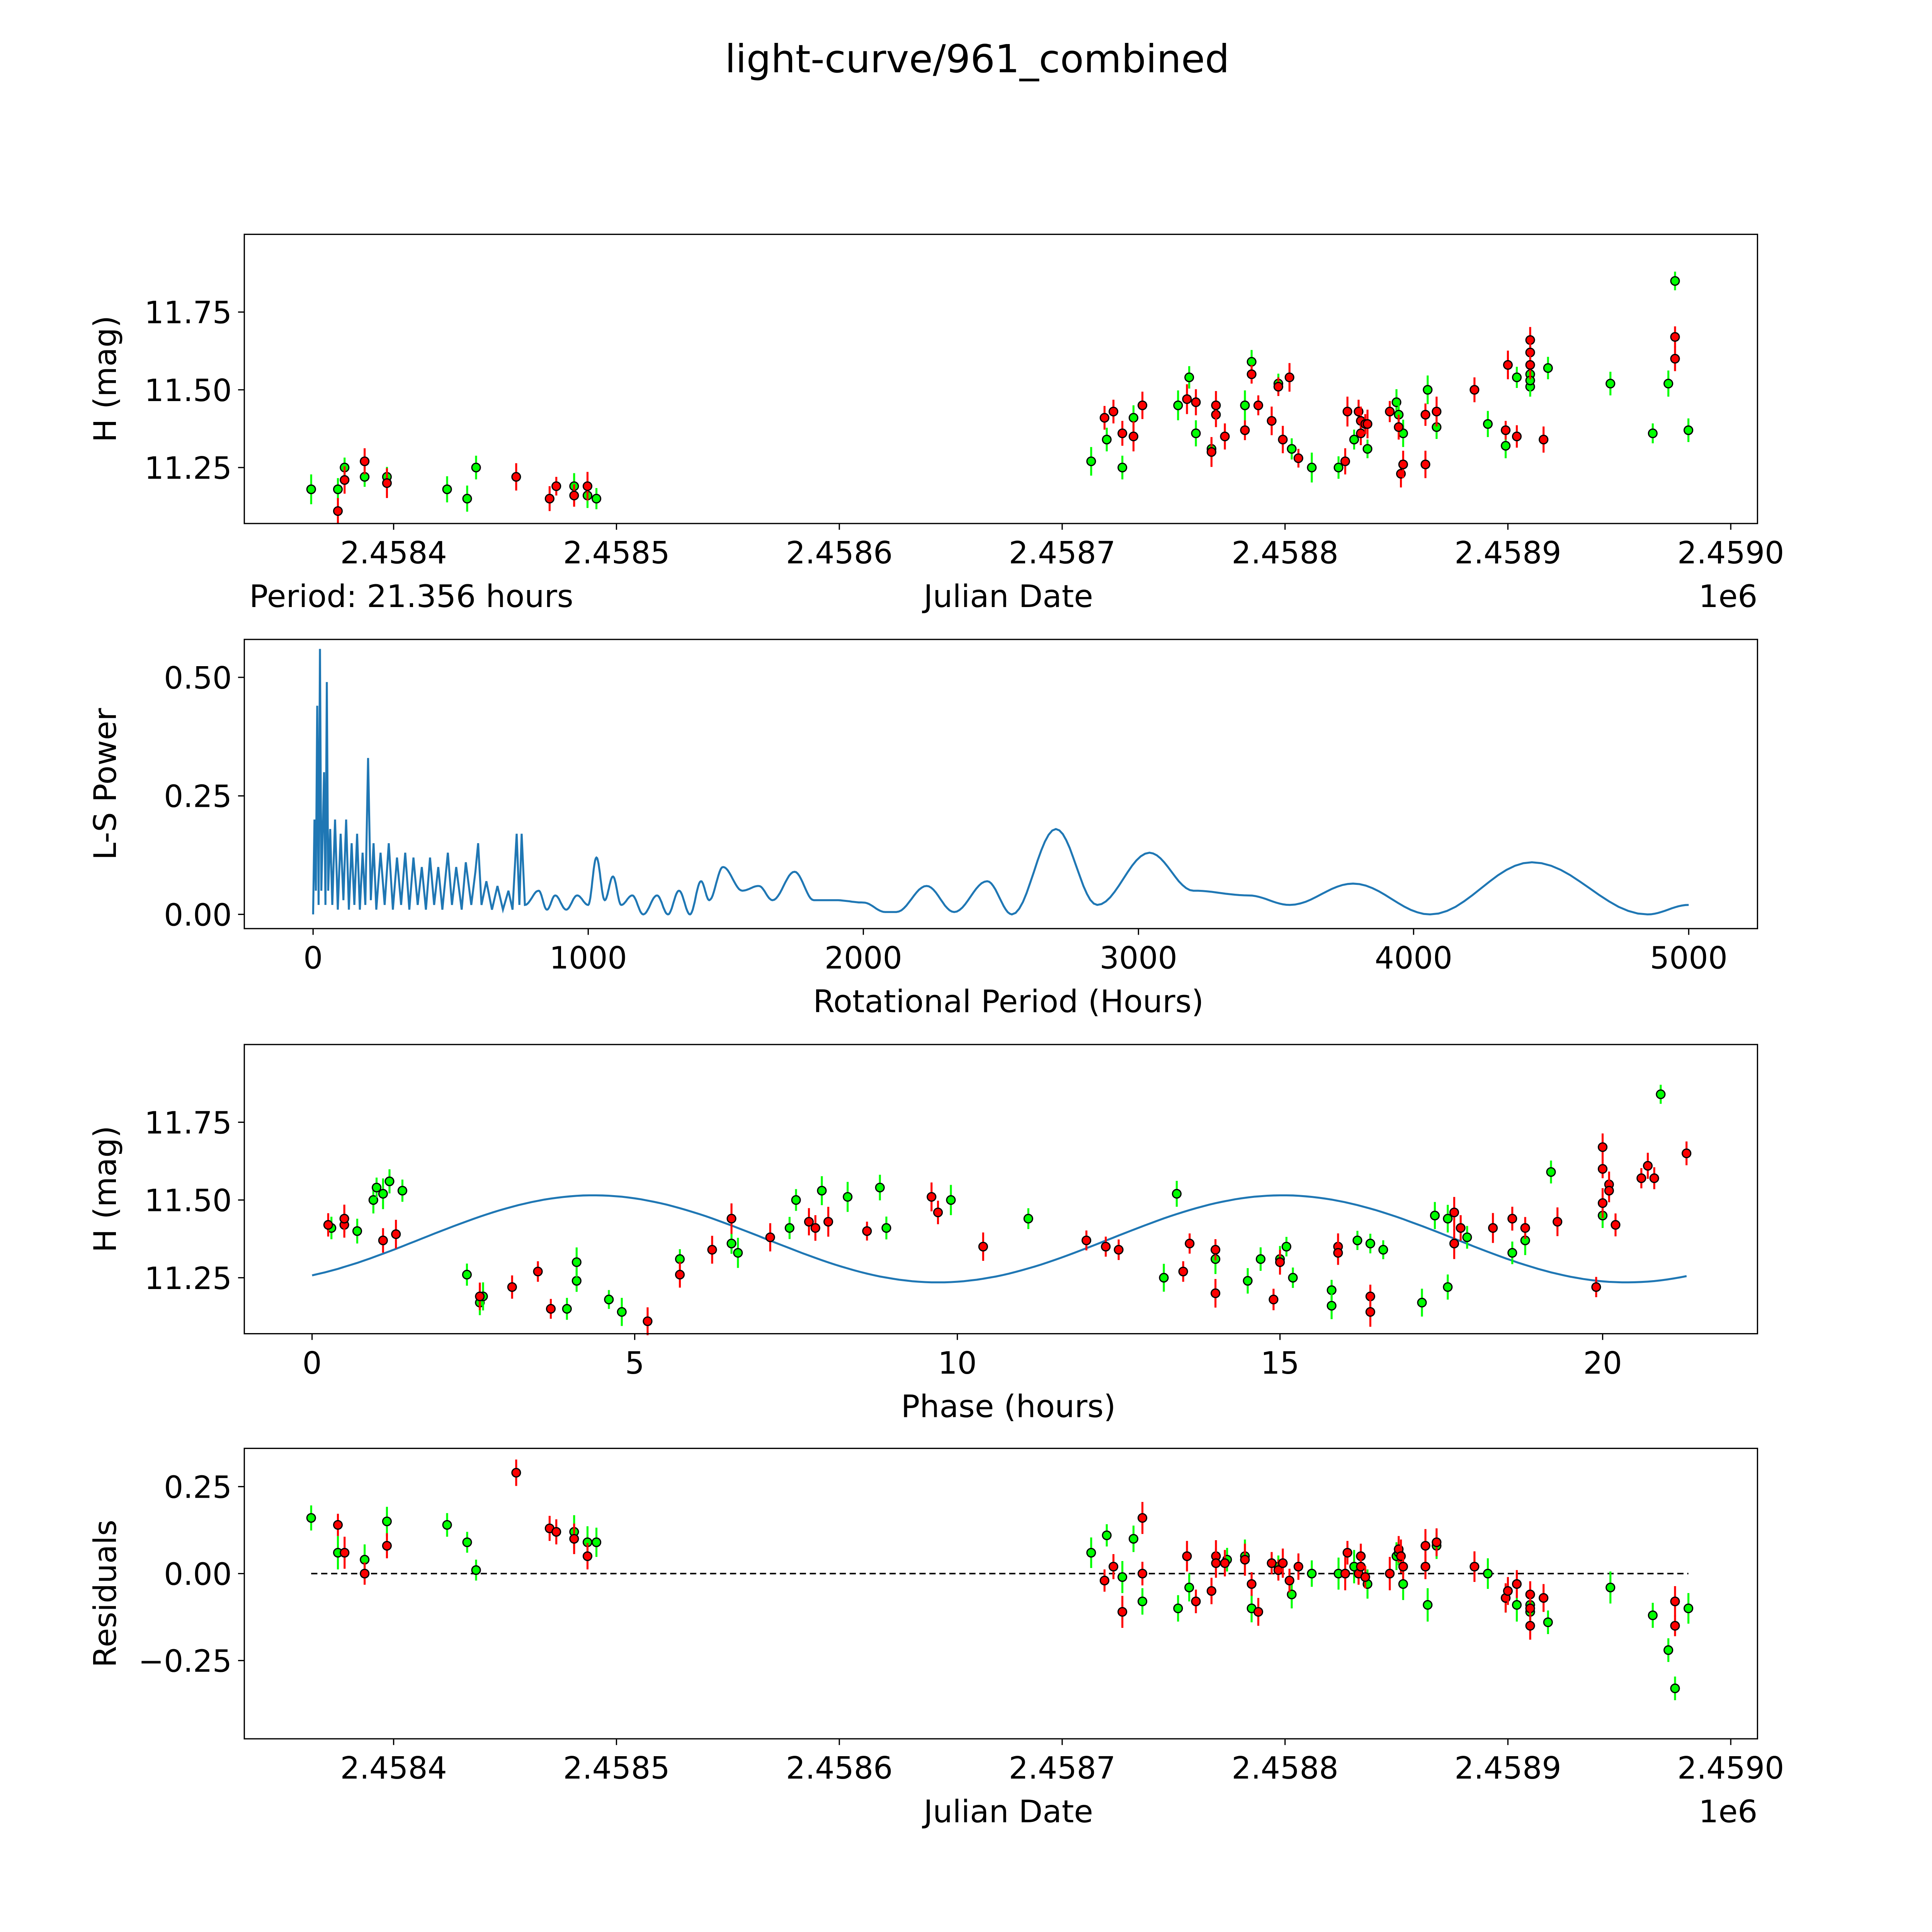 The height and width of the screenshot is (1932, 1932). What do you see at coordinates (189, 1123) in the screenshot?
I see `y-tick-label: 11.75` at bounding box center [189, 1123].